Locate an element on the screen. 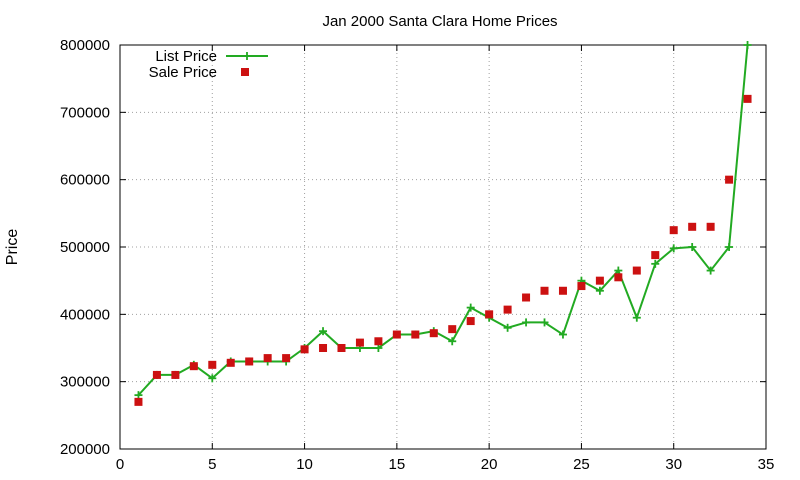 This screenshot has height=480, width=800. x-tick-label: 30 is located at coordinates (673, 464).